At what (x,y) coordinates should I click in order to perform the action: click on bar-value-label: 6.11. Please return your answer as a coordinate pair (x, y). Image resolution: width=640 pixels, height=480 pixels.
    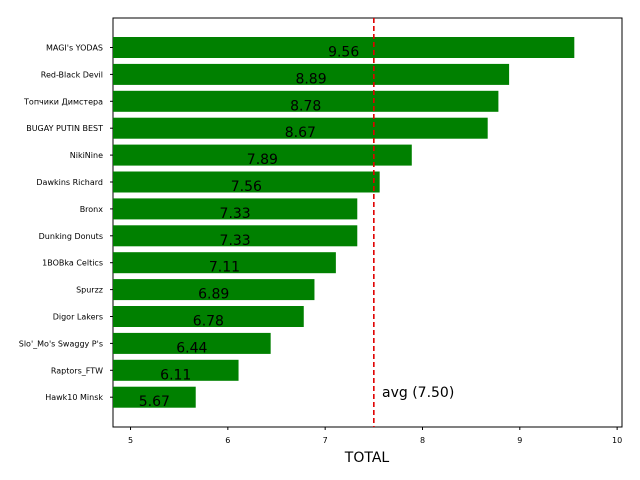
    Looking at the image, I should click on (175, 375).